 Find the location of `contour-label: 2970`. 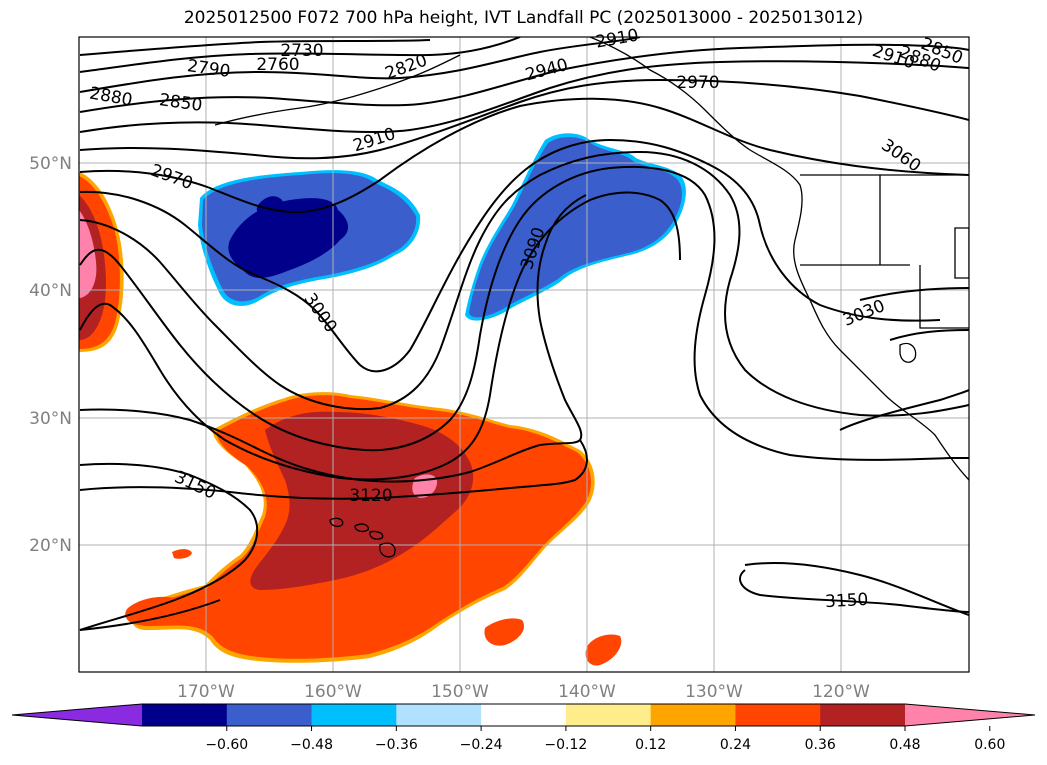

contour-label: 2970 is located at coordinates (697, 83).